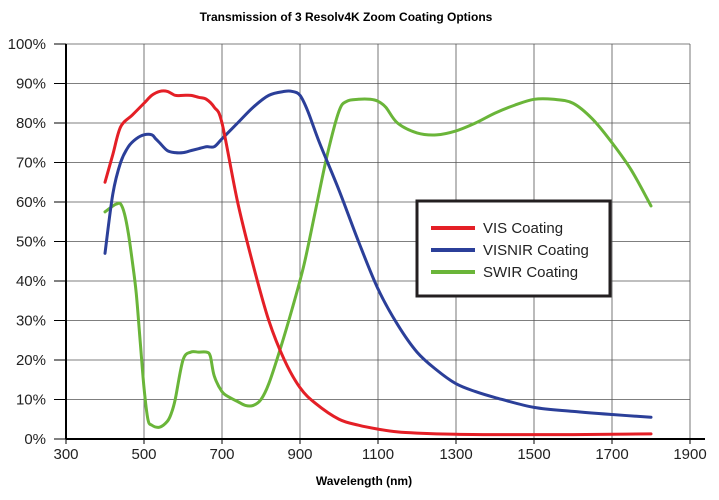 This screenshot has width=719, height=500. I want to click on y-tick-label: 90%, so click(31, 84).